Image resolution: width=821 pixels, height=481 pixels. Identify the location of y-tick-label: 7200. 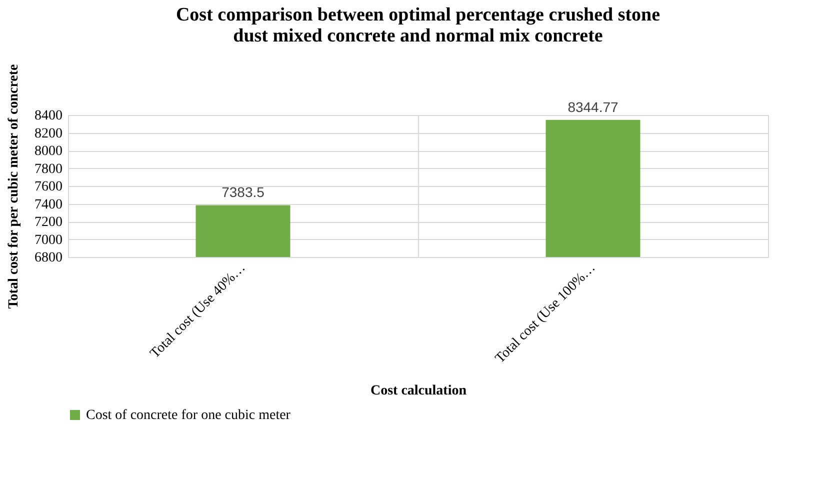
(48, 222).